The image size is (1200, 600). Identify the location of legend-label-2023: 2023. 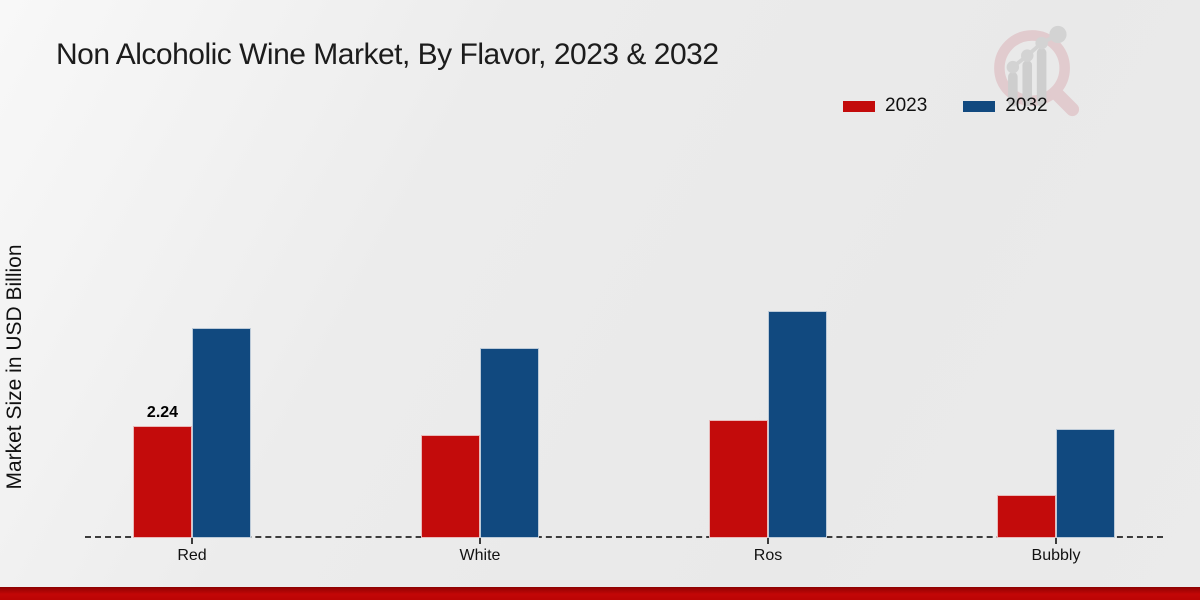
(906, 105).